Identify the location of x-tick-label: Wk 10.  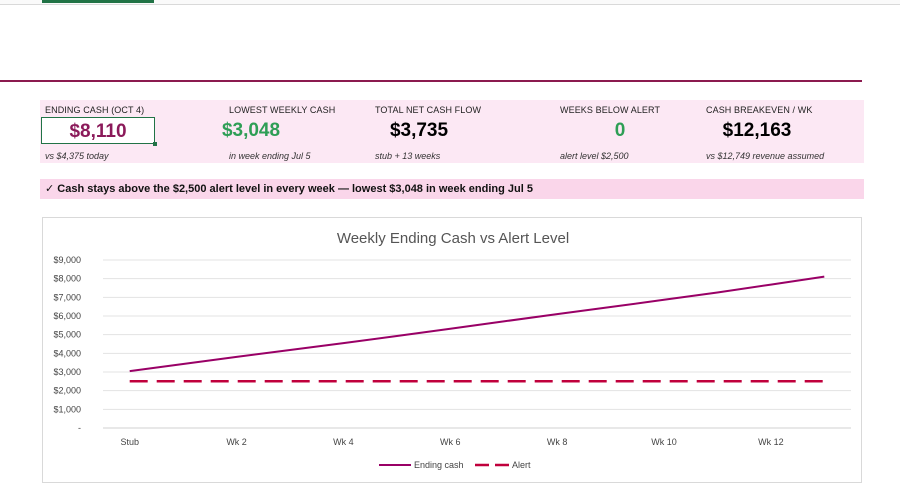
(664, 442).